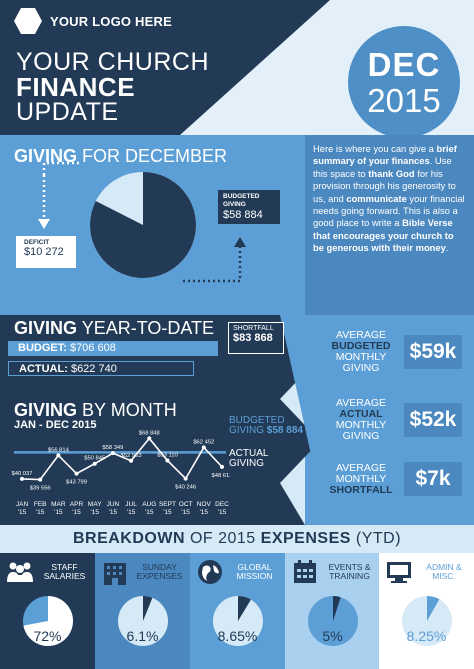 This screenshot has height=669, width=474. What do you see at coordinates (186, 504) in the screenshot?
I see `x-tick-label: OCT` at bounding box center [186, 504].